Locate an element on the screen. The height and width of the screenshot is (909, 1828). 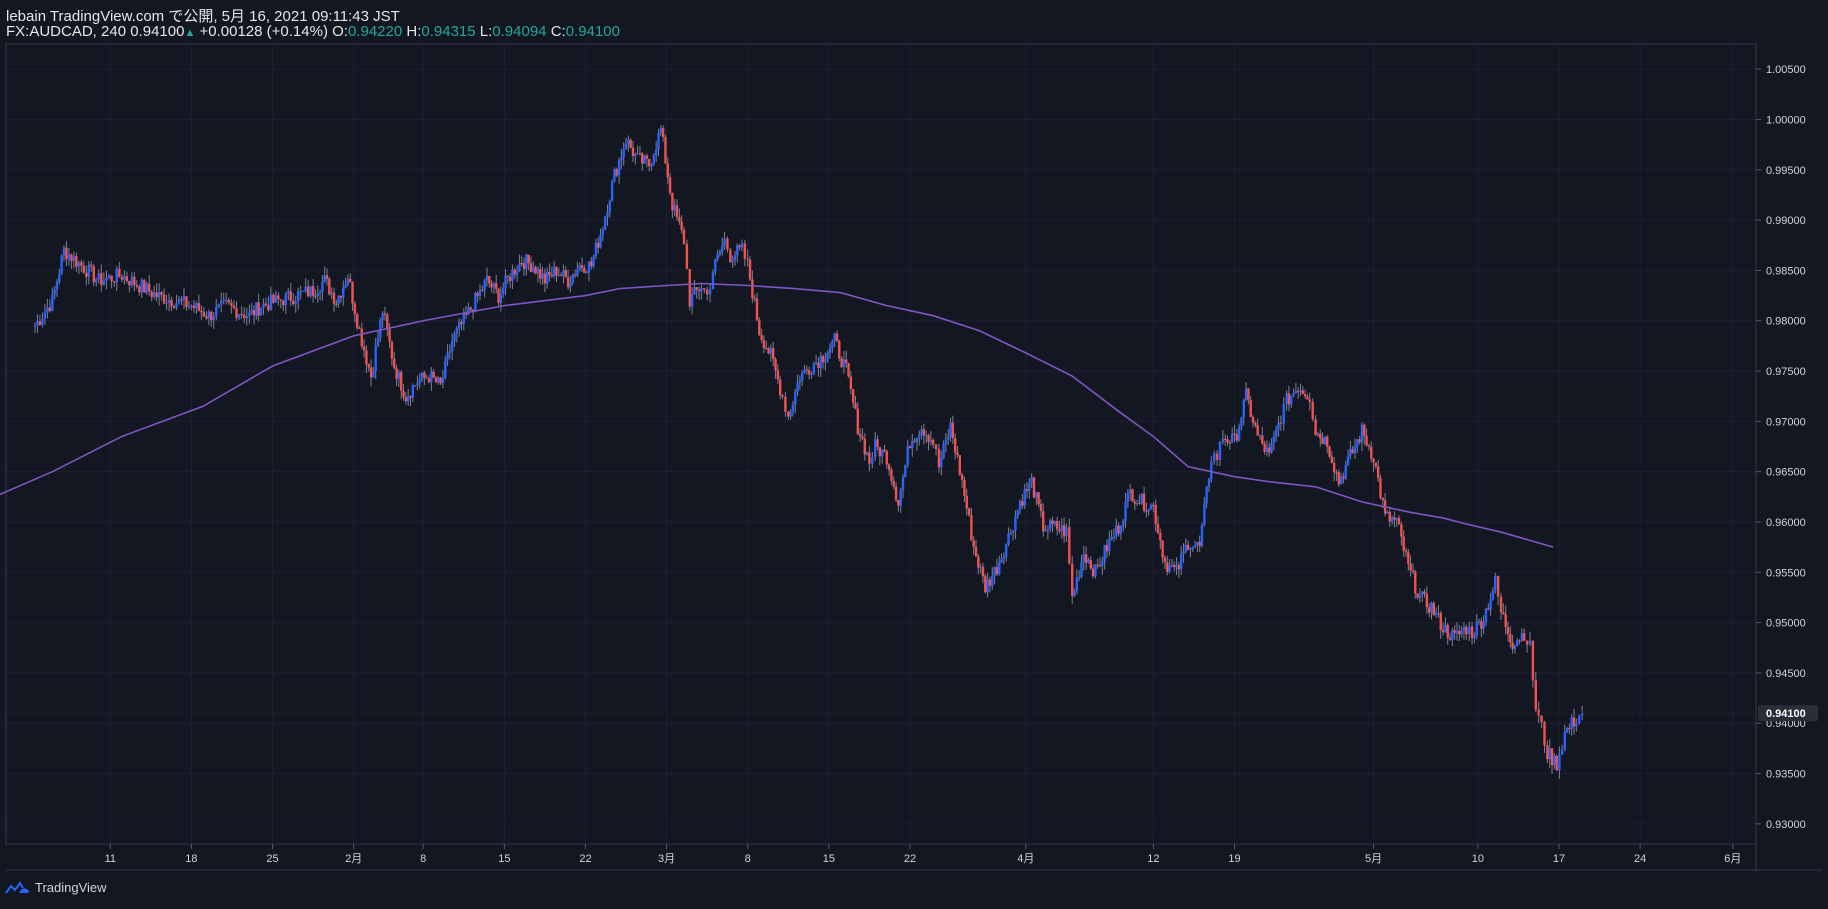
tradingview-footer: TradingView is located at coordinates (56, 887).